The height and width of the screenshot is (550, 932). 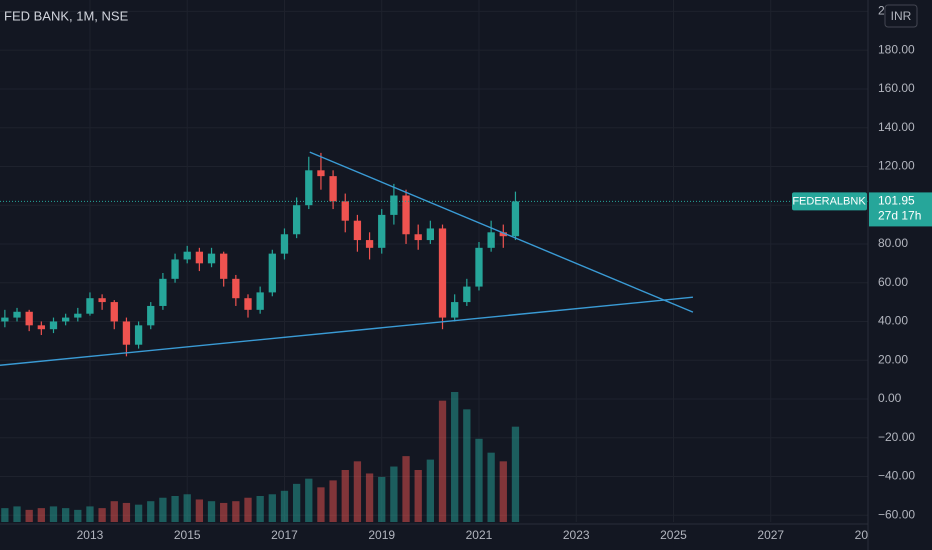 What do you see at coordinates (770, 535) in the screenshot?
I see `x-tick-label: 2027` at bounding box center [770, 535].